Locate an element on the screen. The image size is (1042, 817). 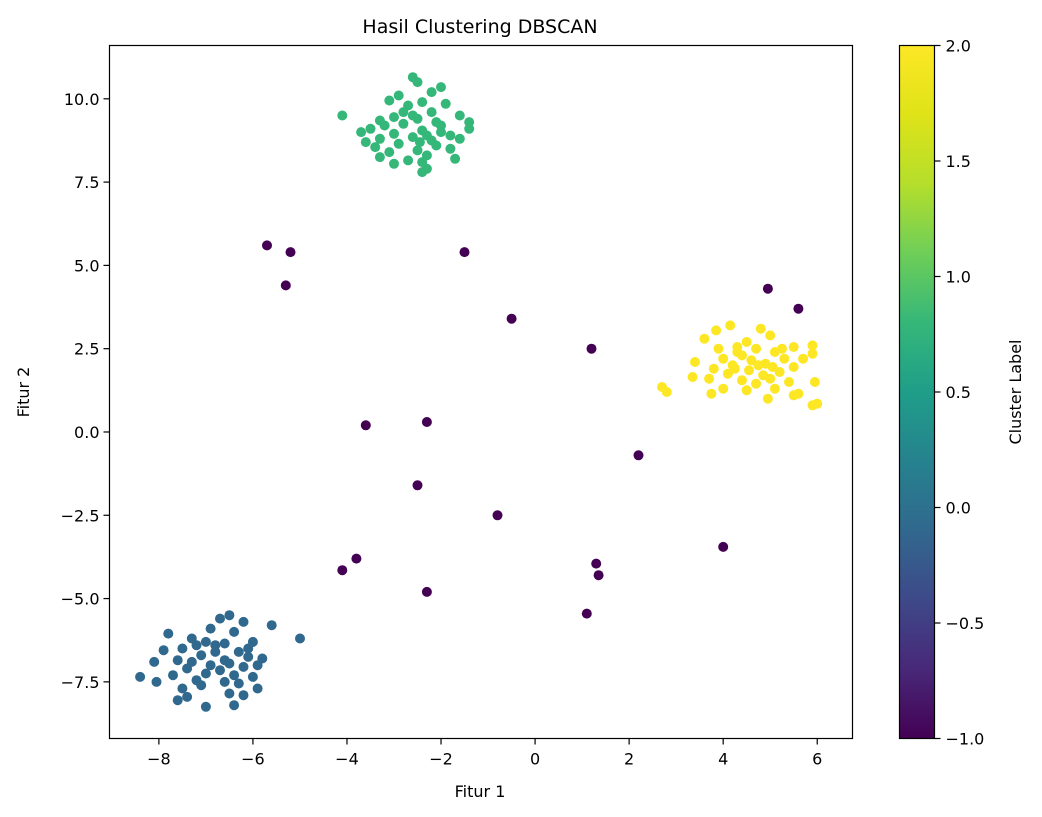
point-cluster--1-8 is located at coordinates (638, 455).